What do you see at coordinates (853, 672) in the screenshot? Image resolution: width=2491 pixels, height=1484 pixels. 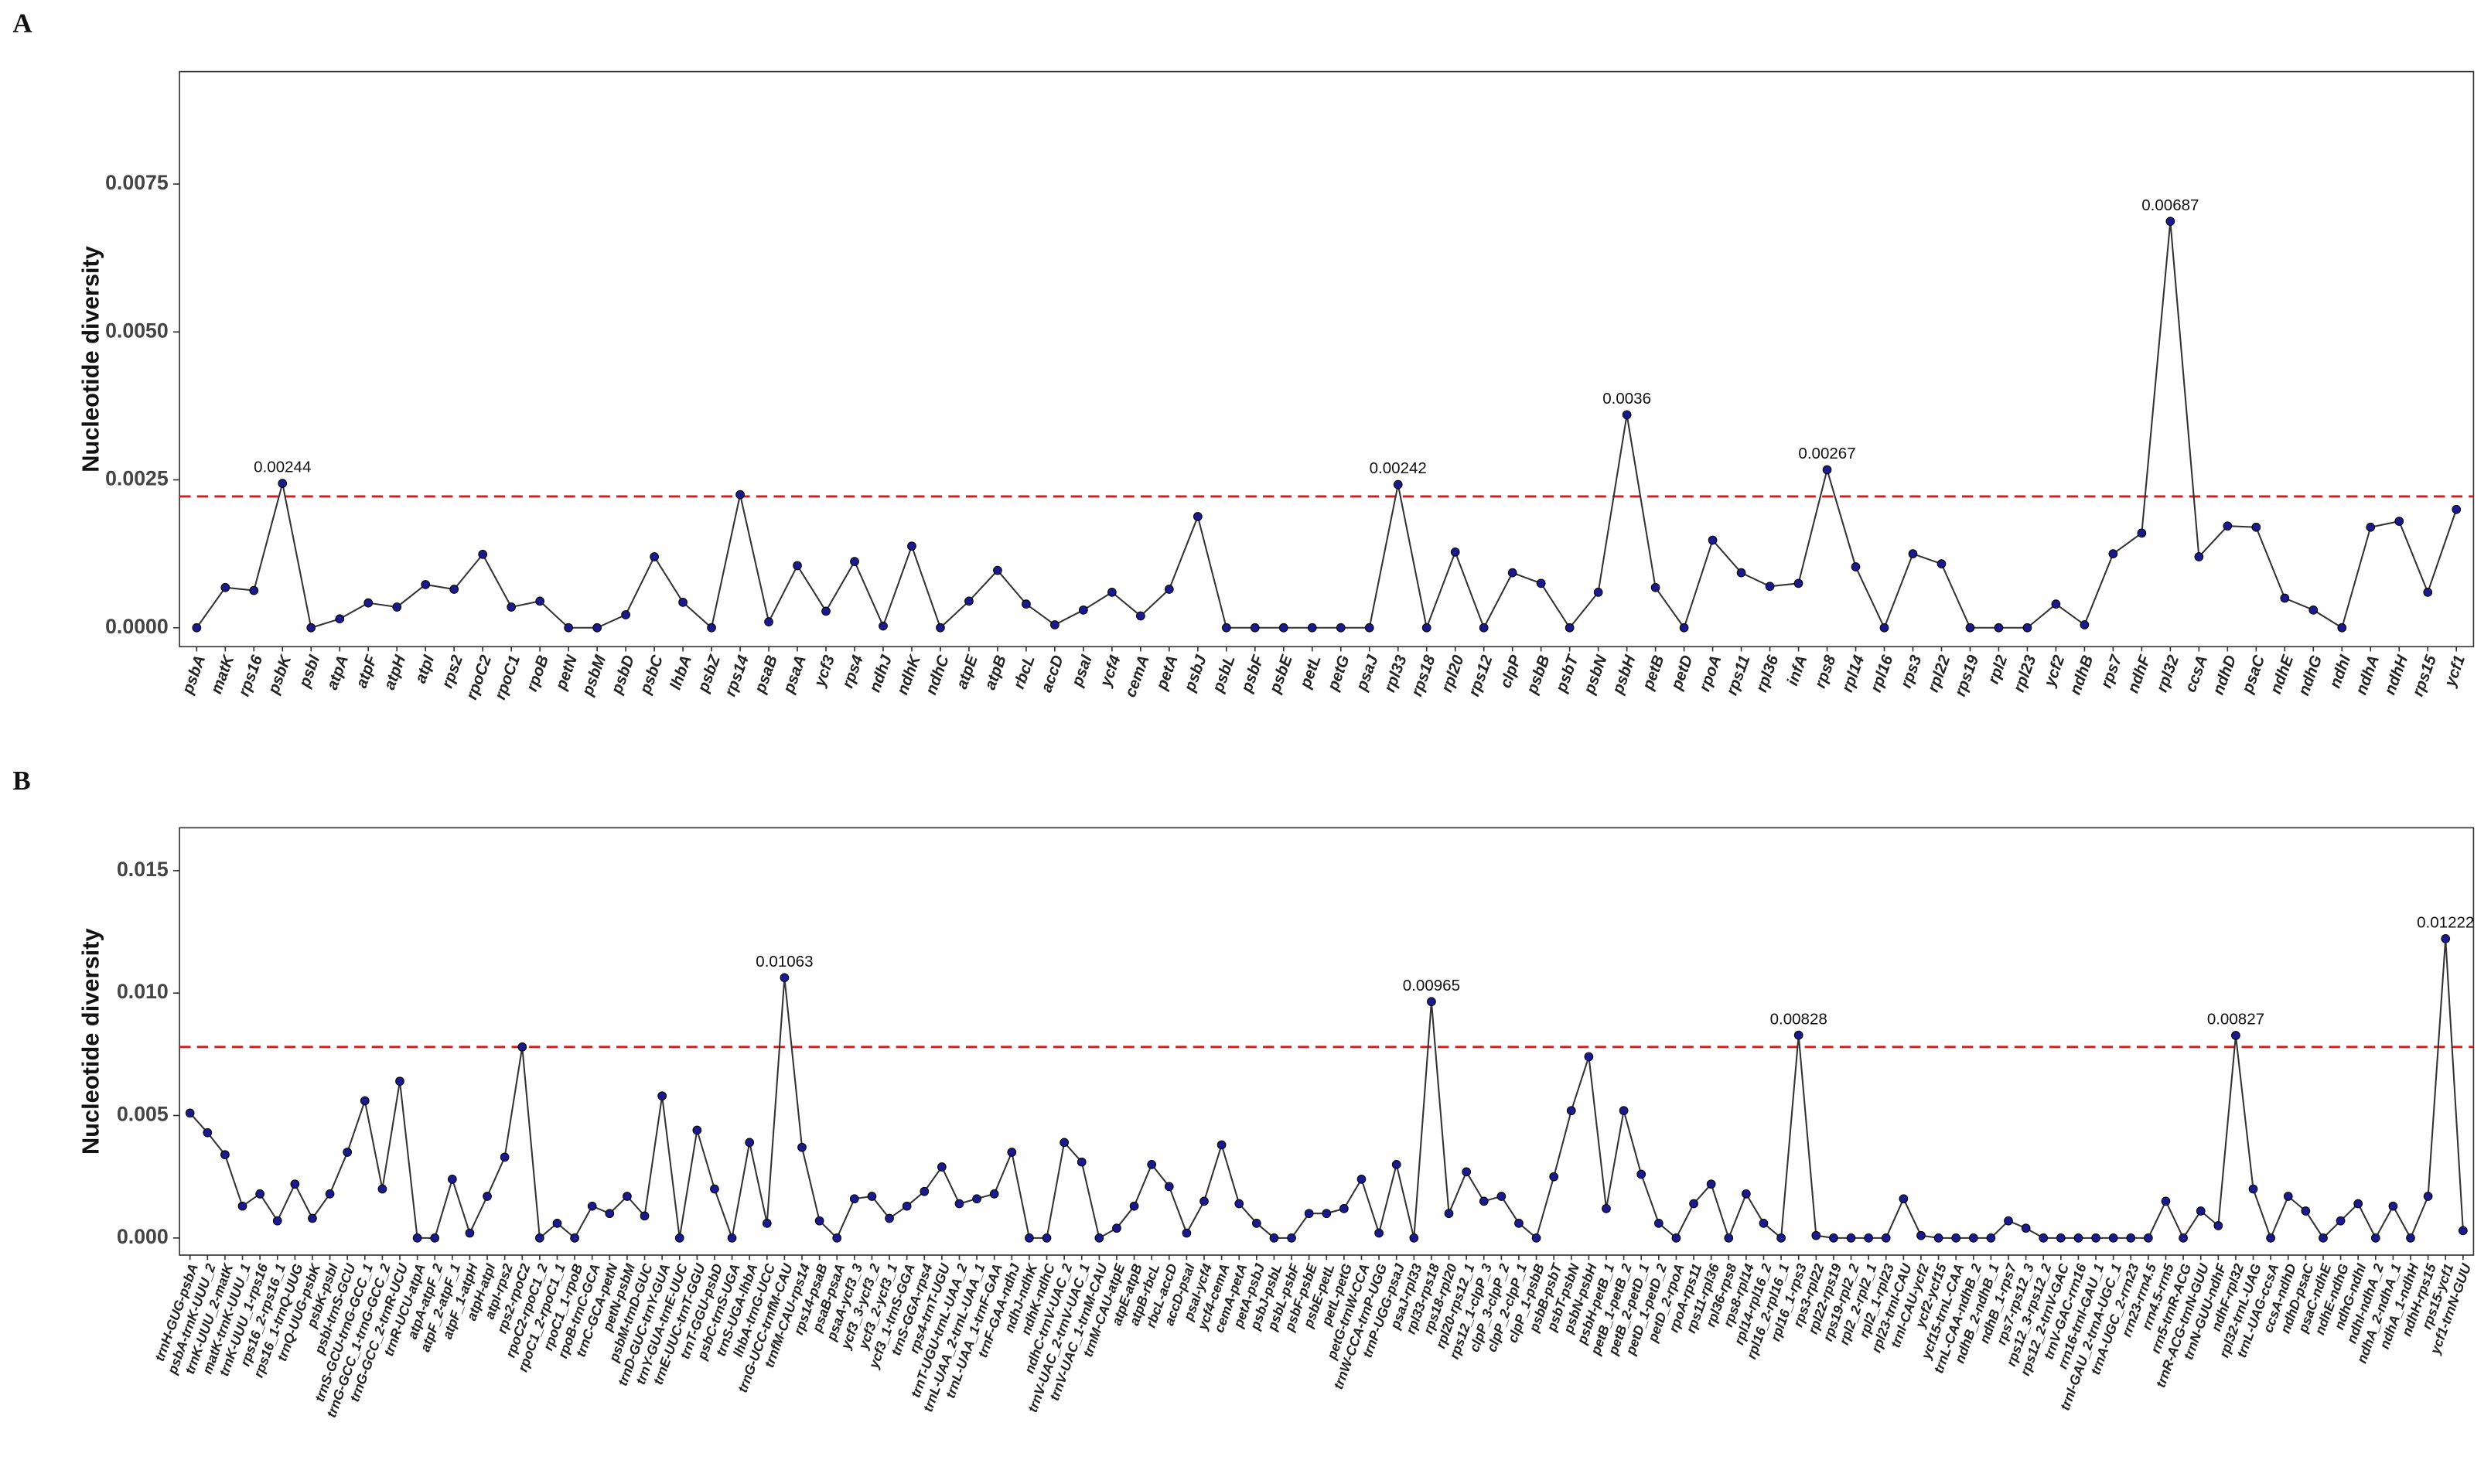 I see `x-tick-label: rps4` at bounding box center [853, 672].